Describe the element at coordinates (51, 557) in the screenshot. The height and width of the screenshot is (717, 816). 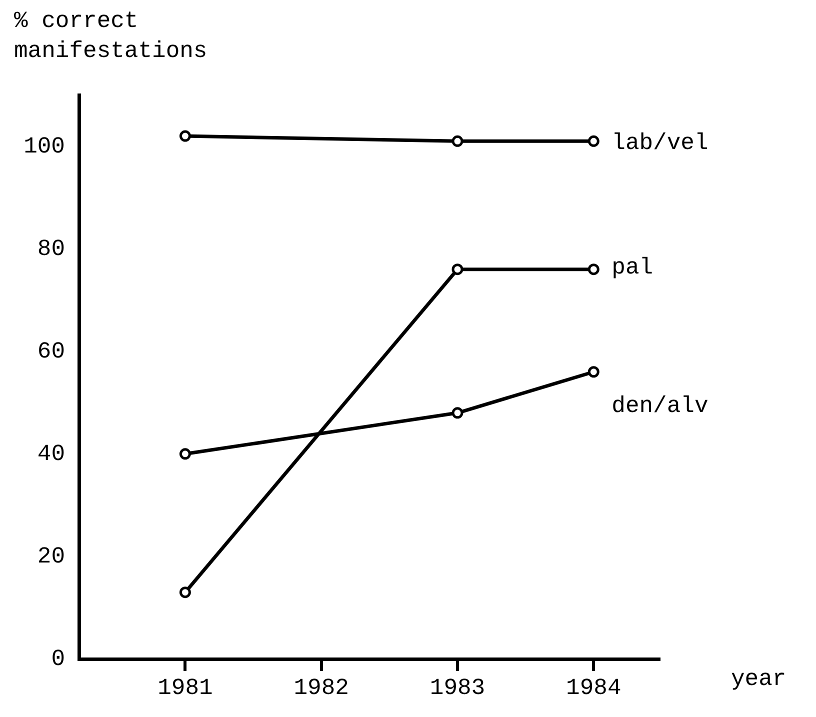
I see `y-tick-label: 20` at that location.